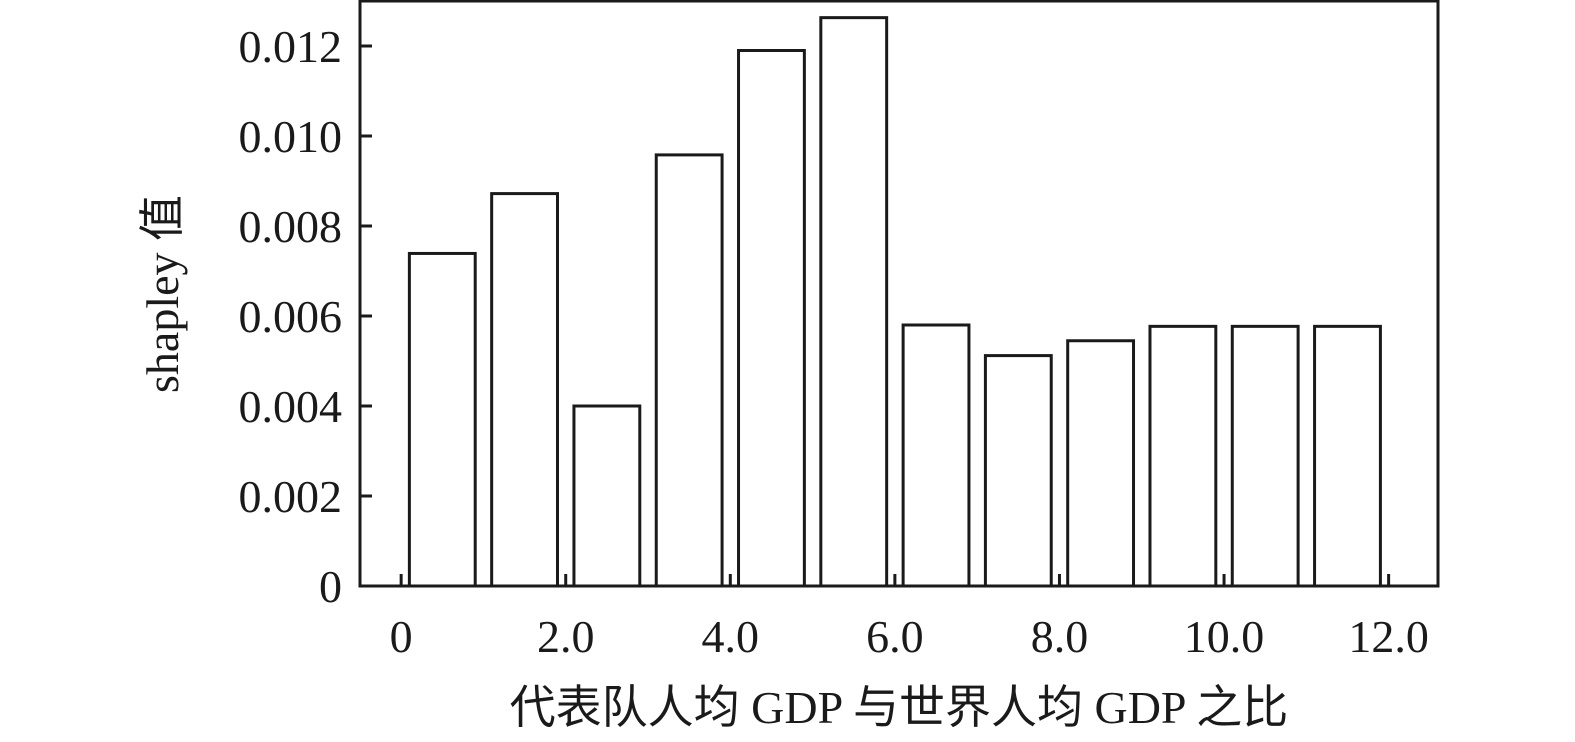  I want to click on x-tick-label-3: 6.0, so click(895, 636).